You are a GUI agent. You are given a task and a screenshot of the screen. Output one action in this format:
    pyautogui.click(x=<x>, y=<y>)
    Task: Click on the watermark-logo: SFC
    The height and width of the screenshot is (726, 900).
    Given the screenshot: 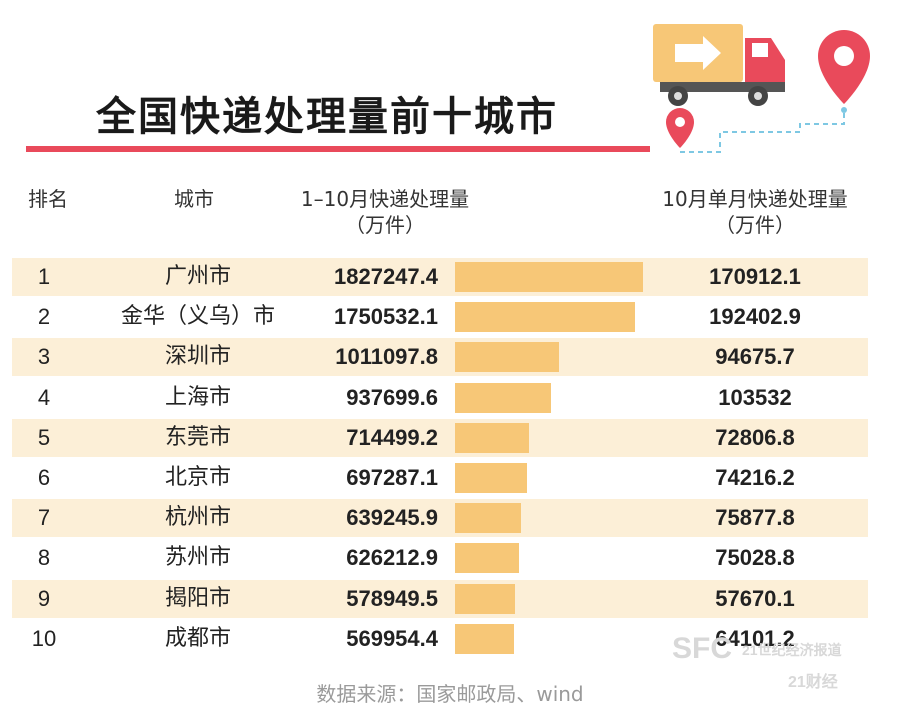 What is the action you would take?
    pyautogui.click(x=702, y=648)
    